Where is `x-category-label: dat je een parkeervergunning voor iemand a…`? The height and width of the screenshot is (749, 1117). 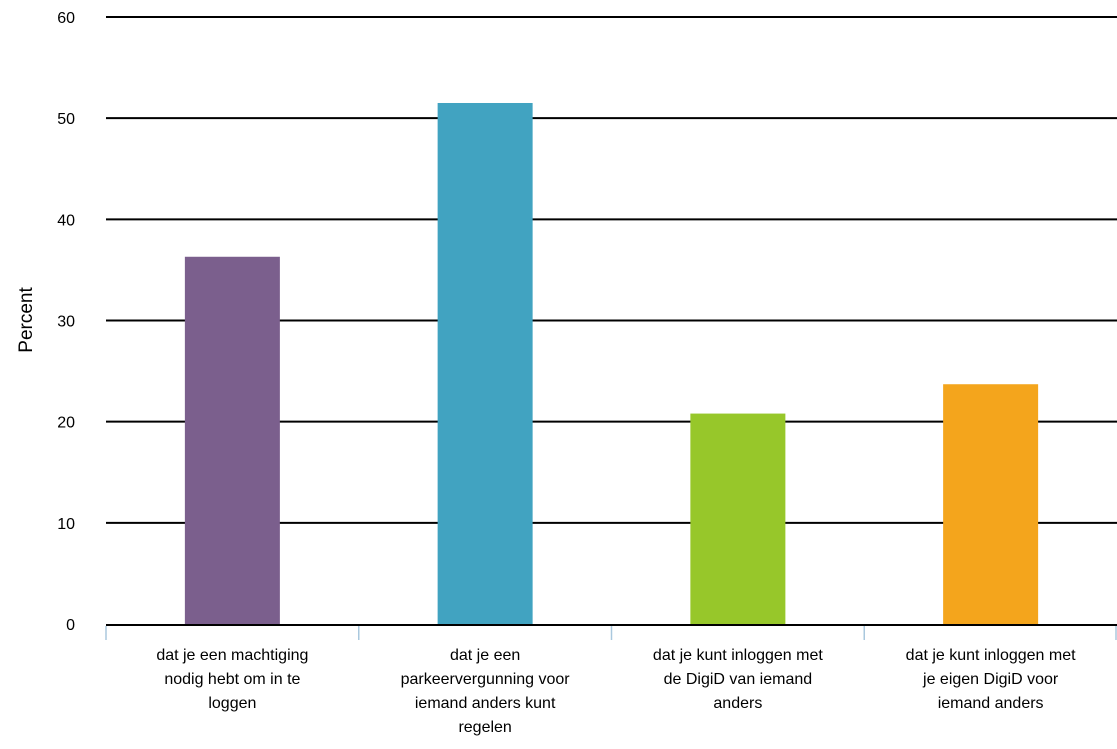
x-category-label: dat je een parkeervergunning voor iemand a… is located at coordinates (486, 691).